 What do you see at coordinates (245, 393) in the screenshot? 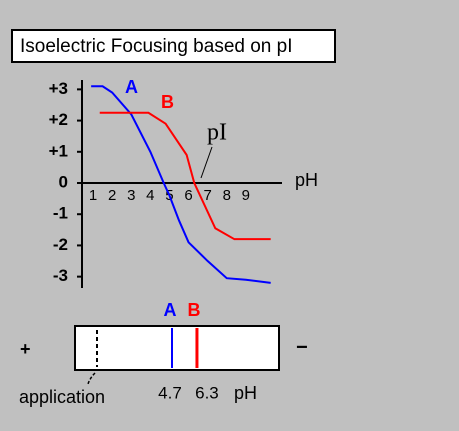
I see `strip-unit: pH` at bounding box center [245, 393].